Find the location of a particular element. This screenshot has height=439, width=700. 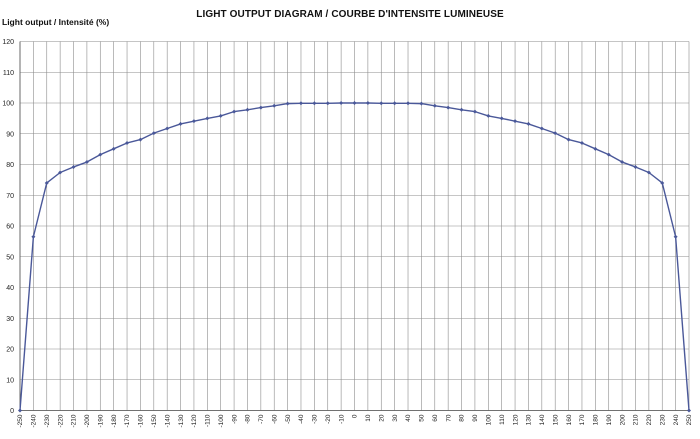

x-tick-label: -140 is located at coordinates (167, 420).